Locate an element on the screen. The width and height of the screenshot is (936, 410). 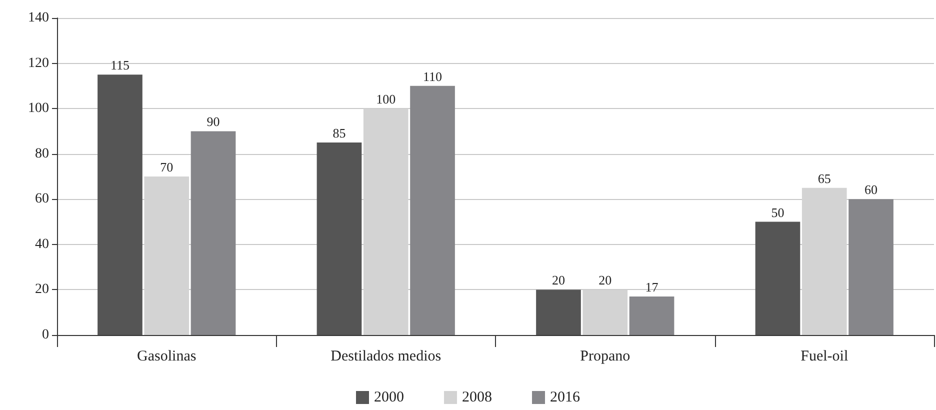
x-tick-label: Propano is located at coordinates (605, 356).